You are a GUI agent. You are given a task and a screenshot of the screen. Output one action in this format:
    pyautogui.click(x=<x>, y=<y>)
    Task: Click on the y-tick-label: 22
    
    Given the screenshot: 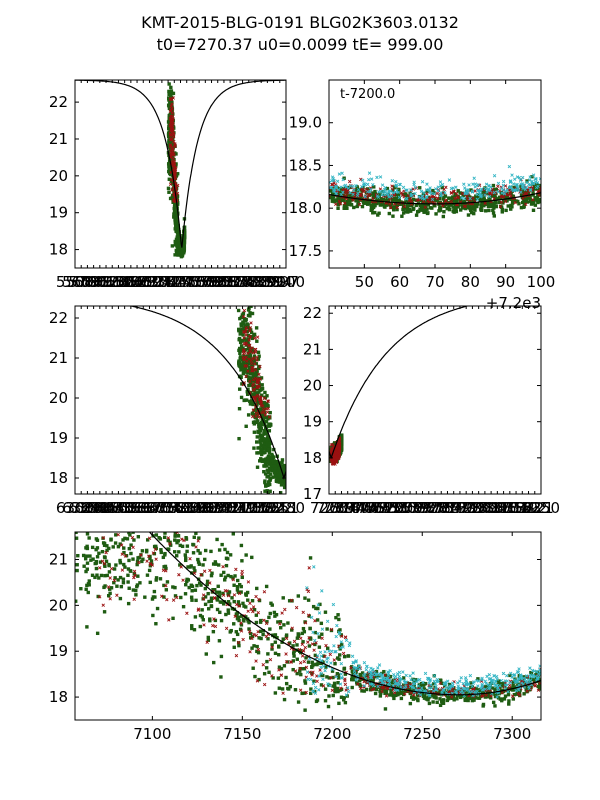 What is the action you would take?
    pyautogui.click(x=58, y=318)
    